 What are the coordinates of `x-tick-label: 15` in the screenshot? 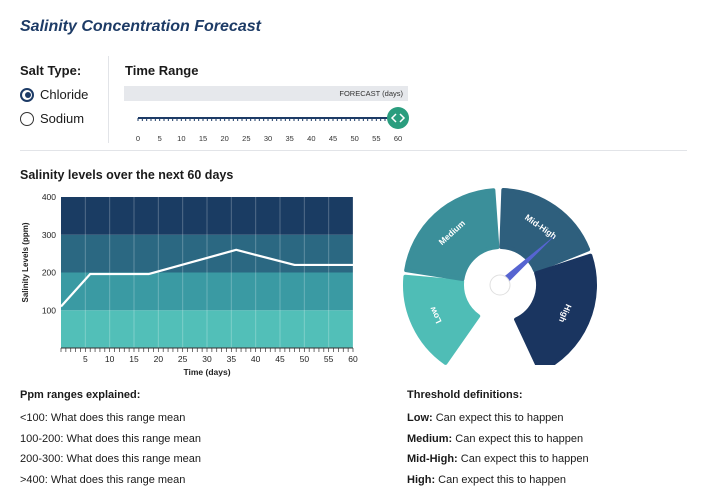 It's located at (134, 359).